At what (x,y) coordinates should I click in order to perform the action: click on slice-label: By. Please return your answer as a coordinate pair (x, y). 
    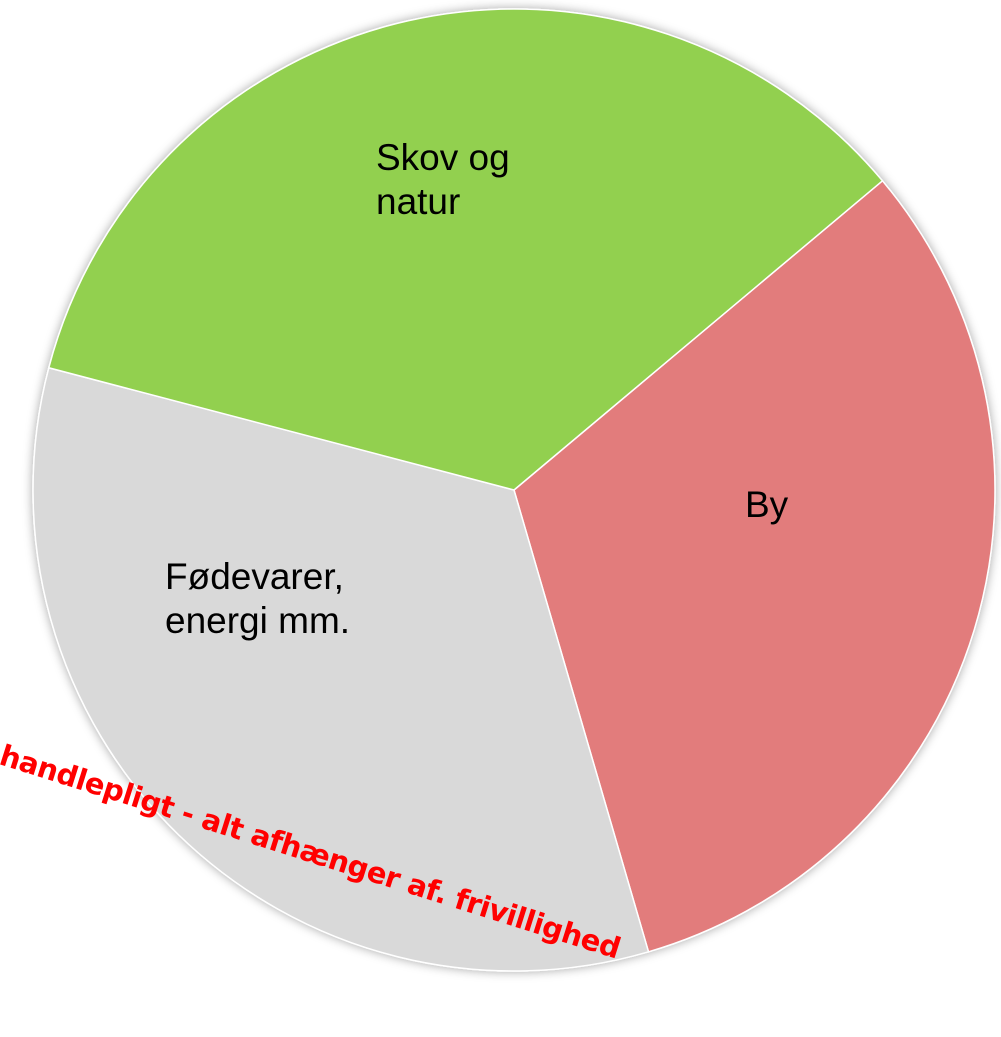
    Looking at the image, I should click on (767, 504).